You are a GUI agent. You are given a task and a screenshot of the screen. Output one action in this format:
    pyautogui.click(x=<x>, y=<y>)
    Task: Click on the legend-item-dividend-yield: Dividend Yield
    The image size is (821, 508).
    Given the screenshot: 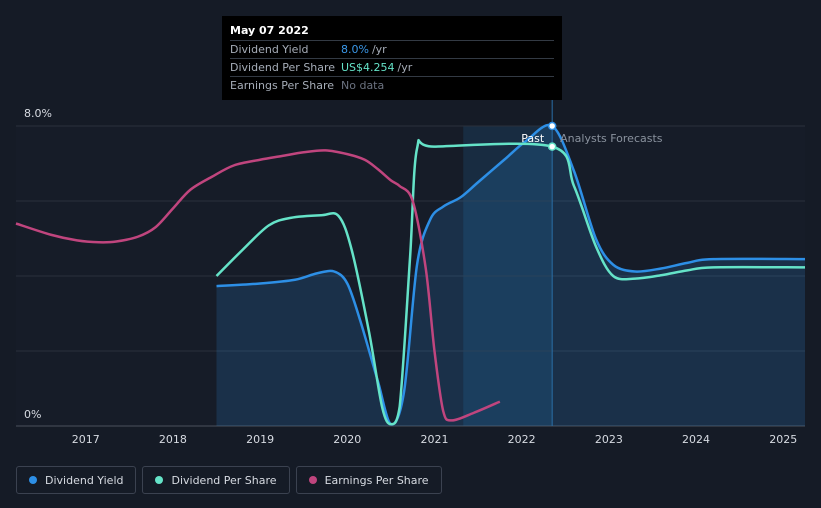 What is the action you would take?
    pyautogui.click(x=76, y=480)
    